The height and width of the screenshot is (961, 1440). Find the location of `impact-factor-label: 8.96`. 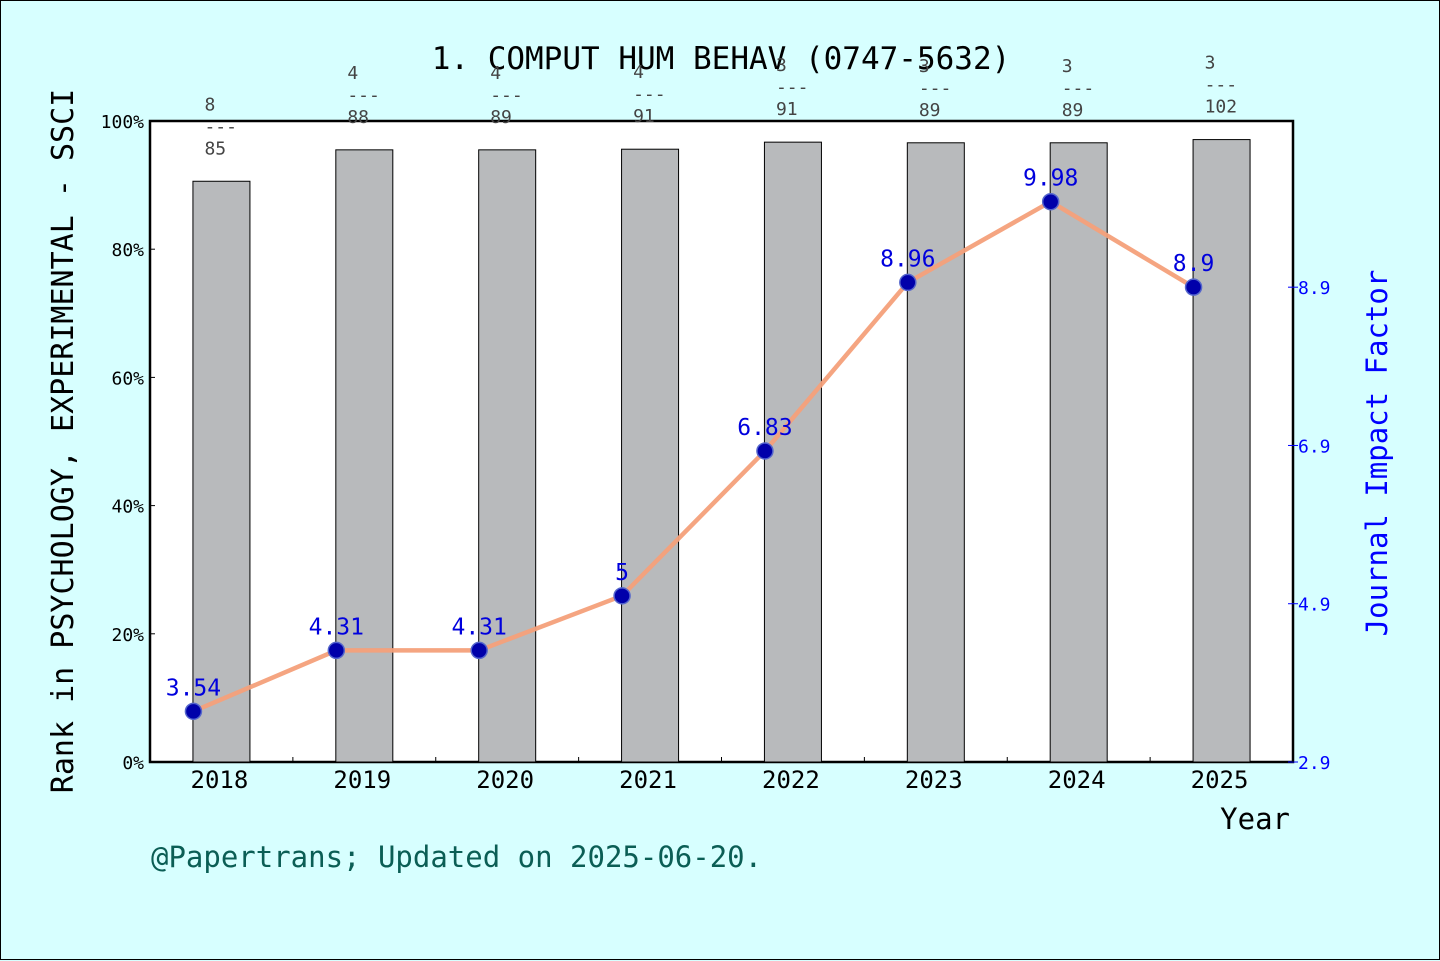

impact-factor-label: 8.96 is located at coordinates (907, 259).